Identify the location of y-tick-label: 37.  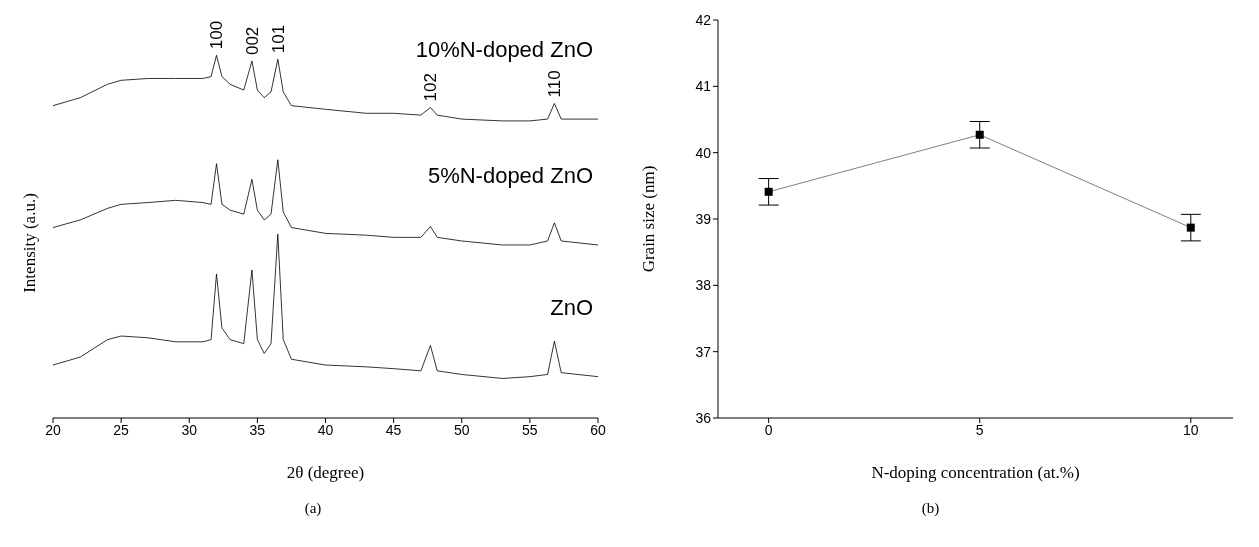
(703, 351).